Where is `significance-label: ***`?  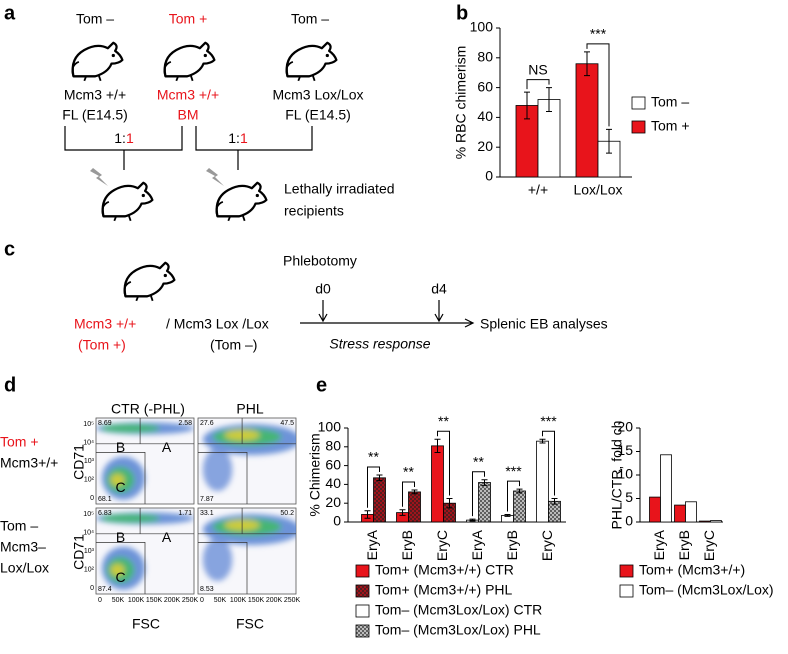
significance-label: *** is located at coordinates (598, 34).